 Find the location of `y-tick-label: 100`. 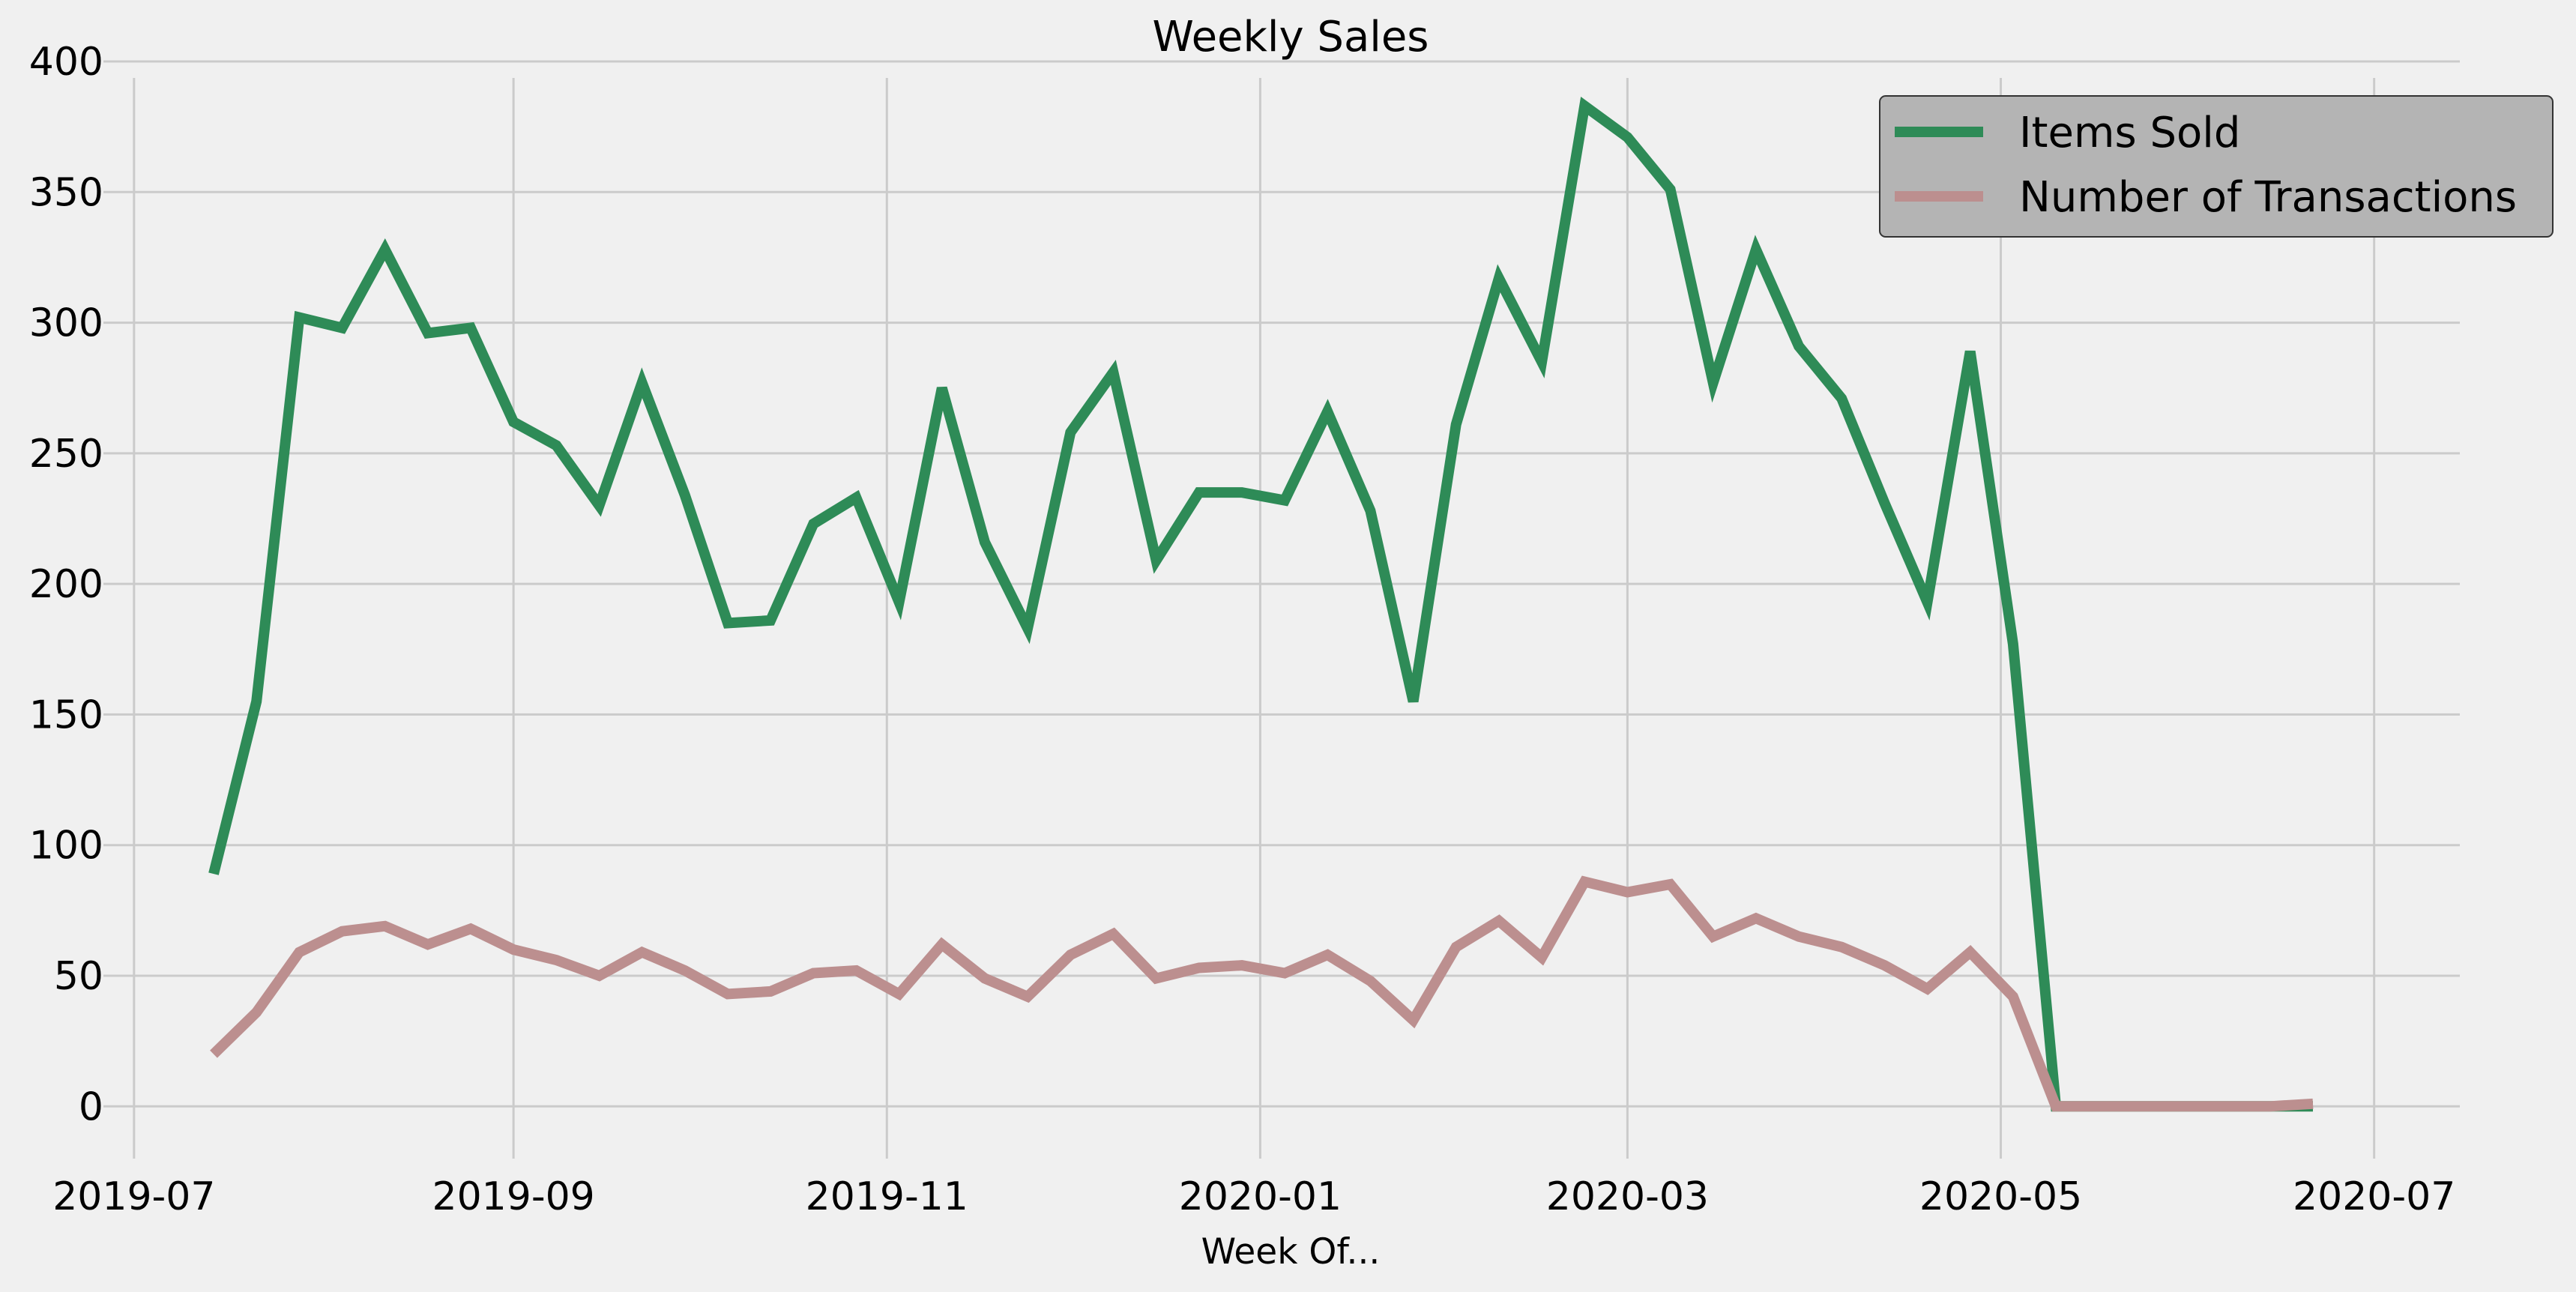

y-tick-label: 100 is located at coordinates (66, 846).